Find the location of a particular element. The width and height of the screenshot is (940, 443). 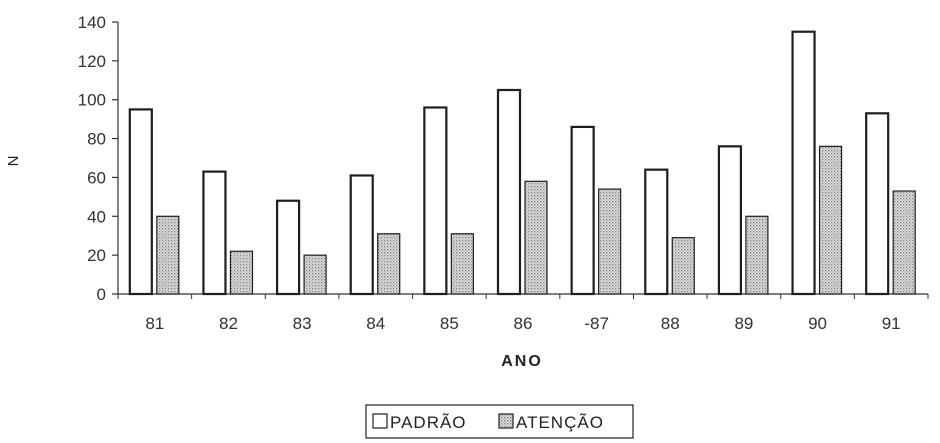

x-tick-label: 85 is located at coordinates (449, 323).